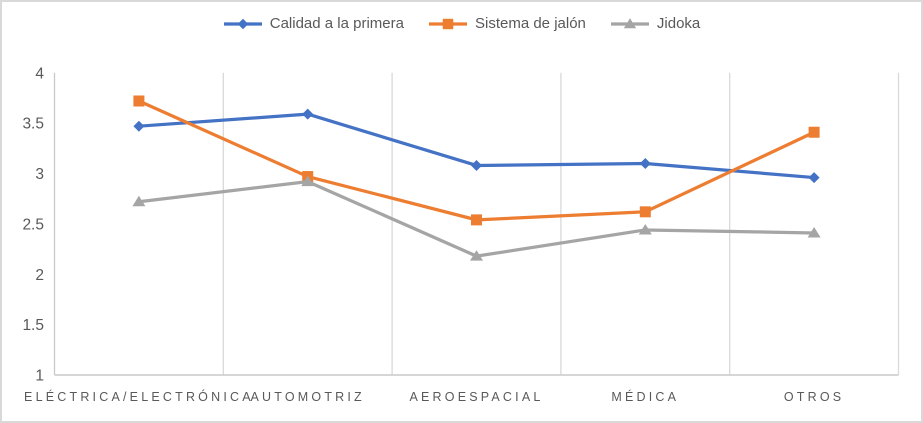 This screenshot has height=423, width=923. I want to click on square-marker-sistema-de-jalon-otros, so click(814, 132).